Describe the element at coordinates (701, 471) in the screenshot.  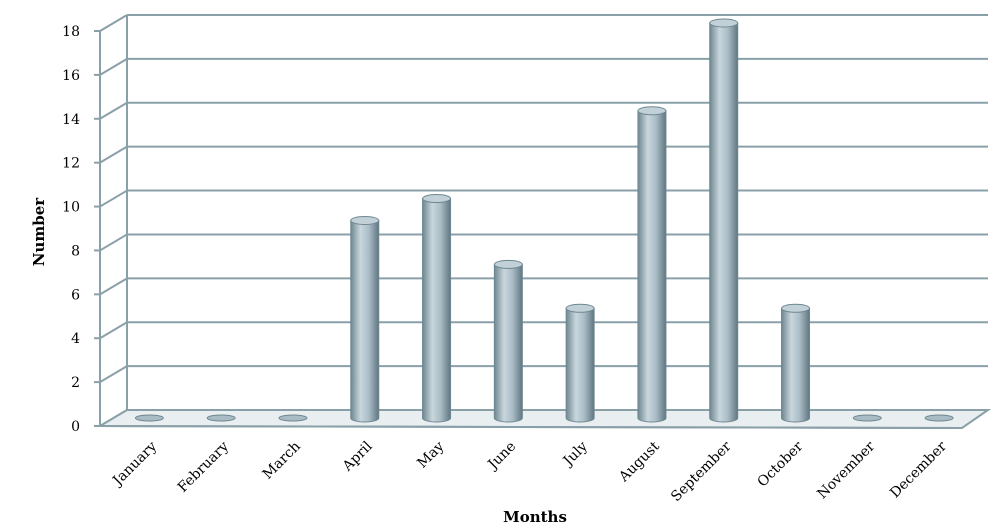
I see `x-tick-label: September` at that location.